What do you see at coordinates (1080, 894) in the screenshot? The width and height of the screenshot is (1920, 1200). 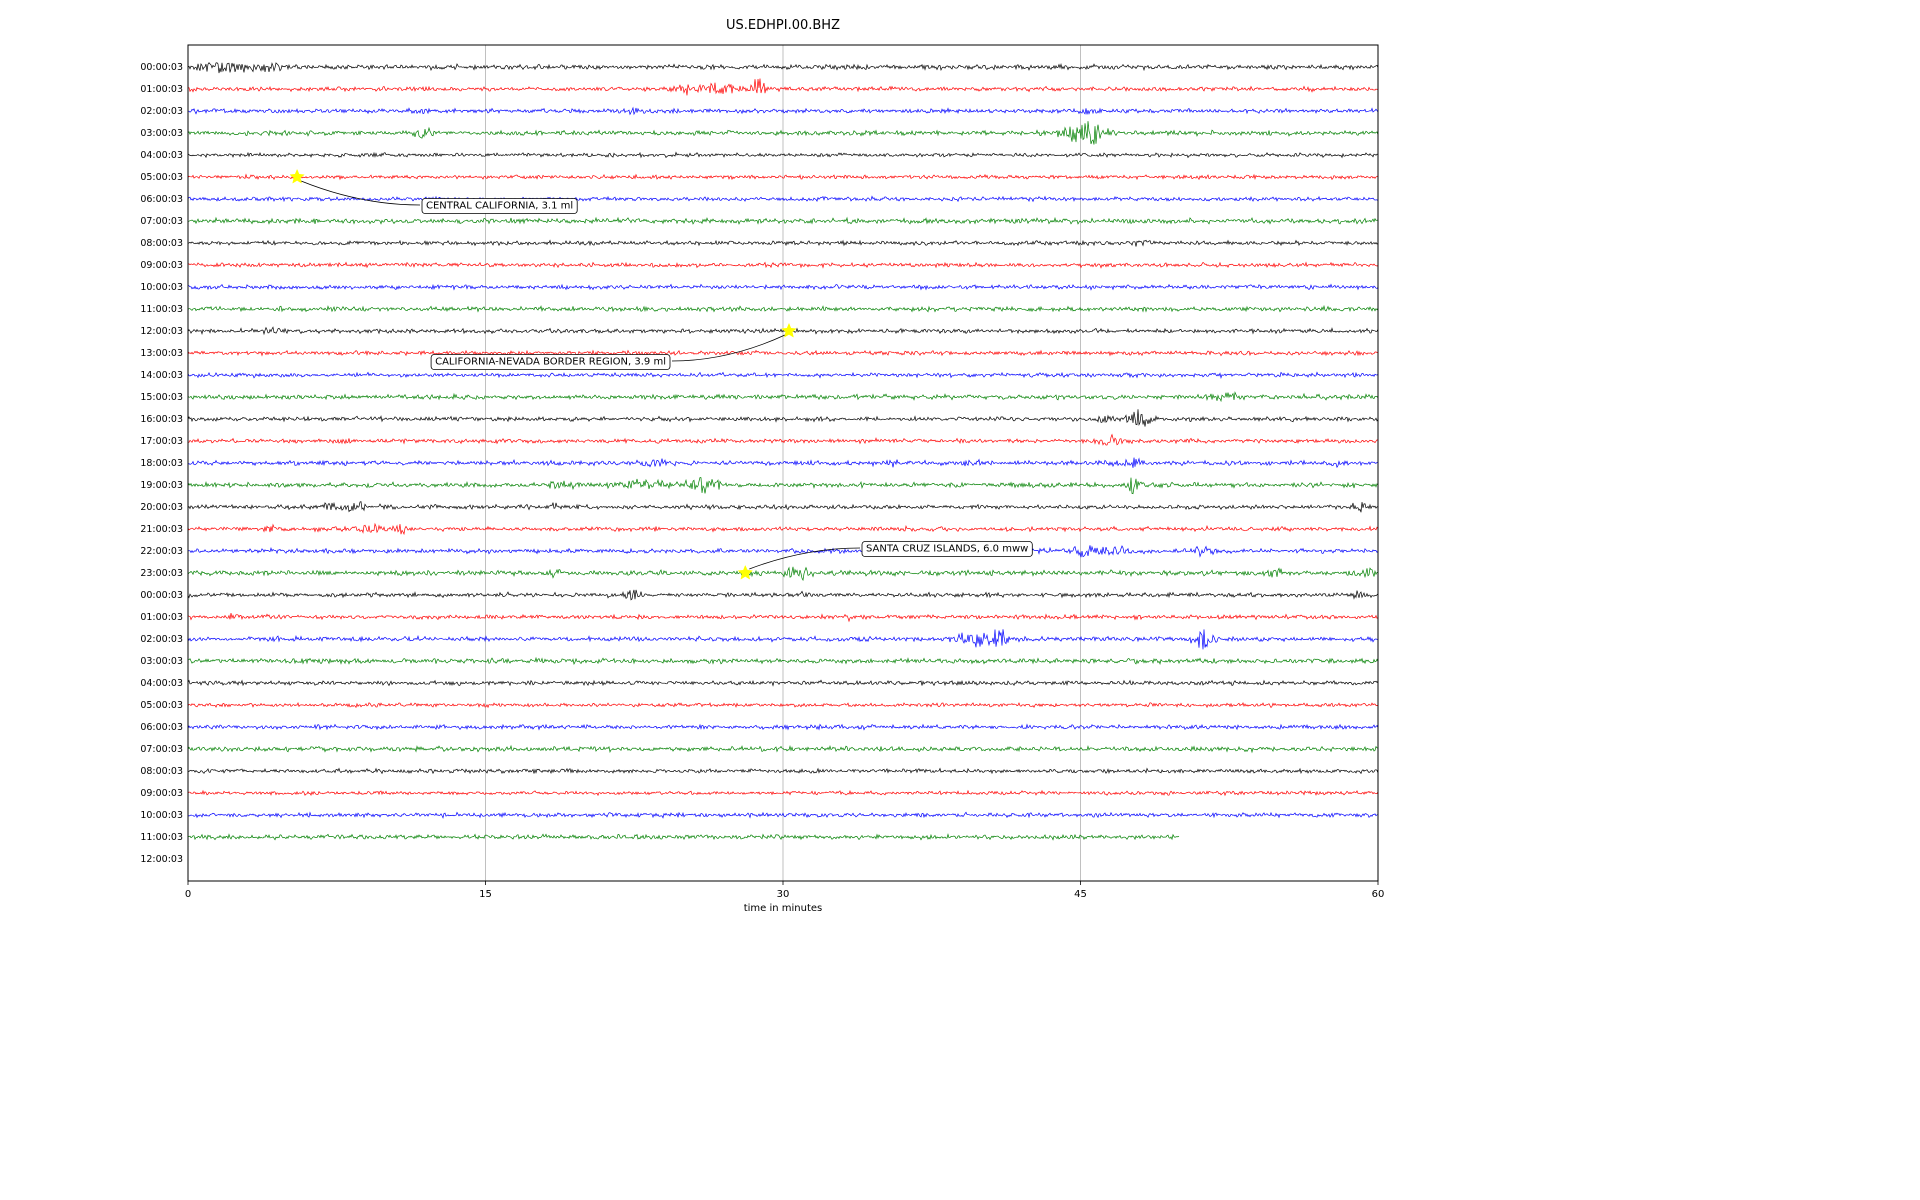 I see `x-tick-label: 45` at bounding box center [1080, 894].